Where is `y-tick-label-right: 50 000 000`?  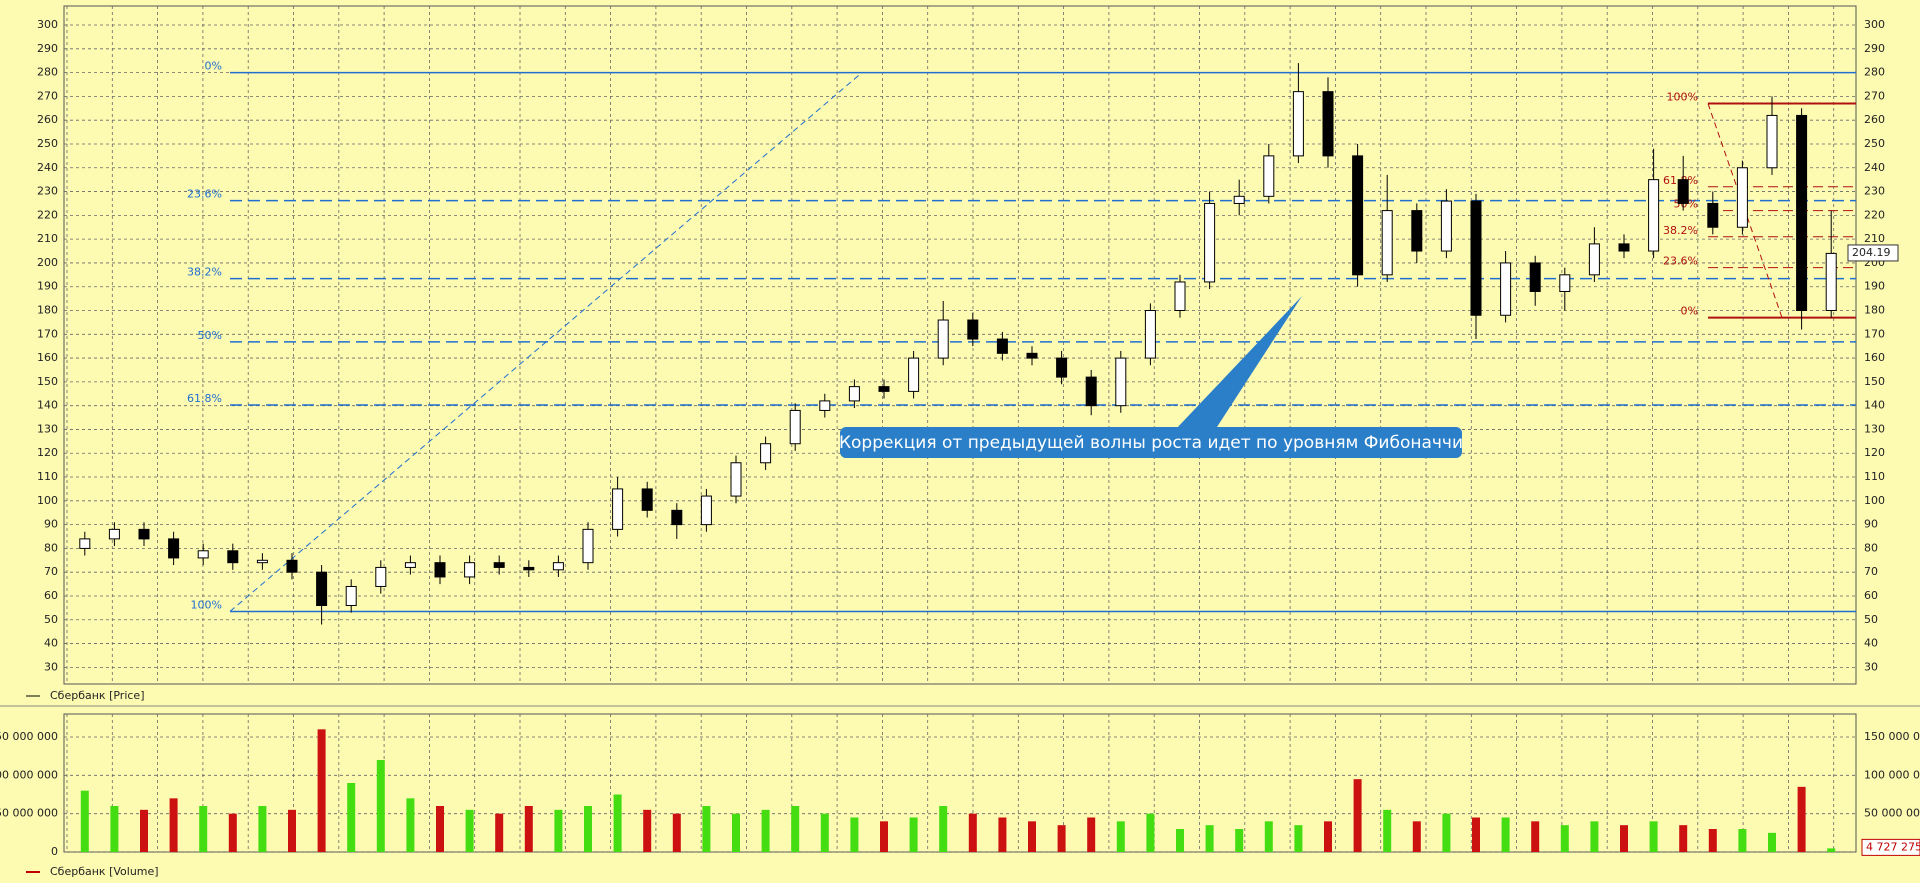 y-tick-label-right: 50 000 000 is located at coordinates (1892, 813).